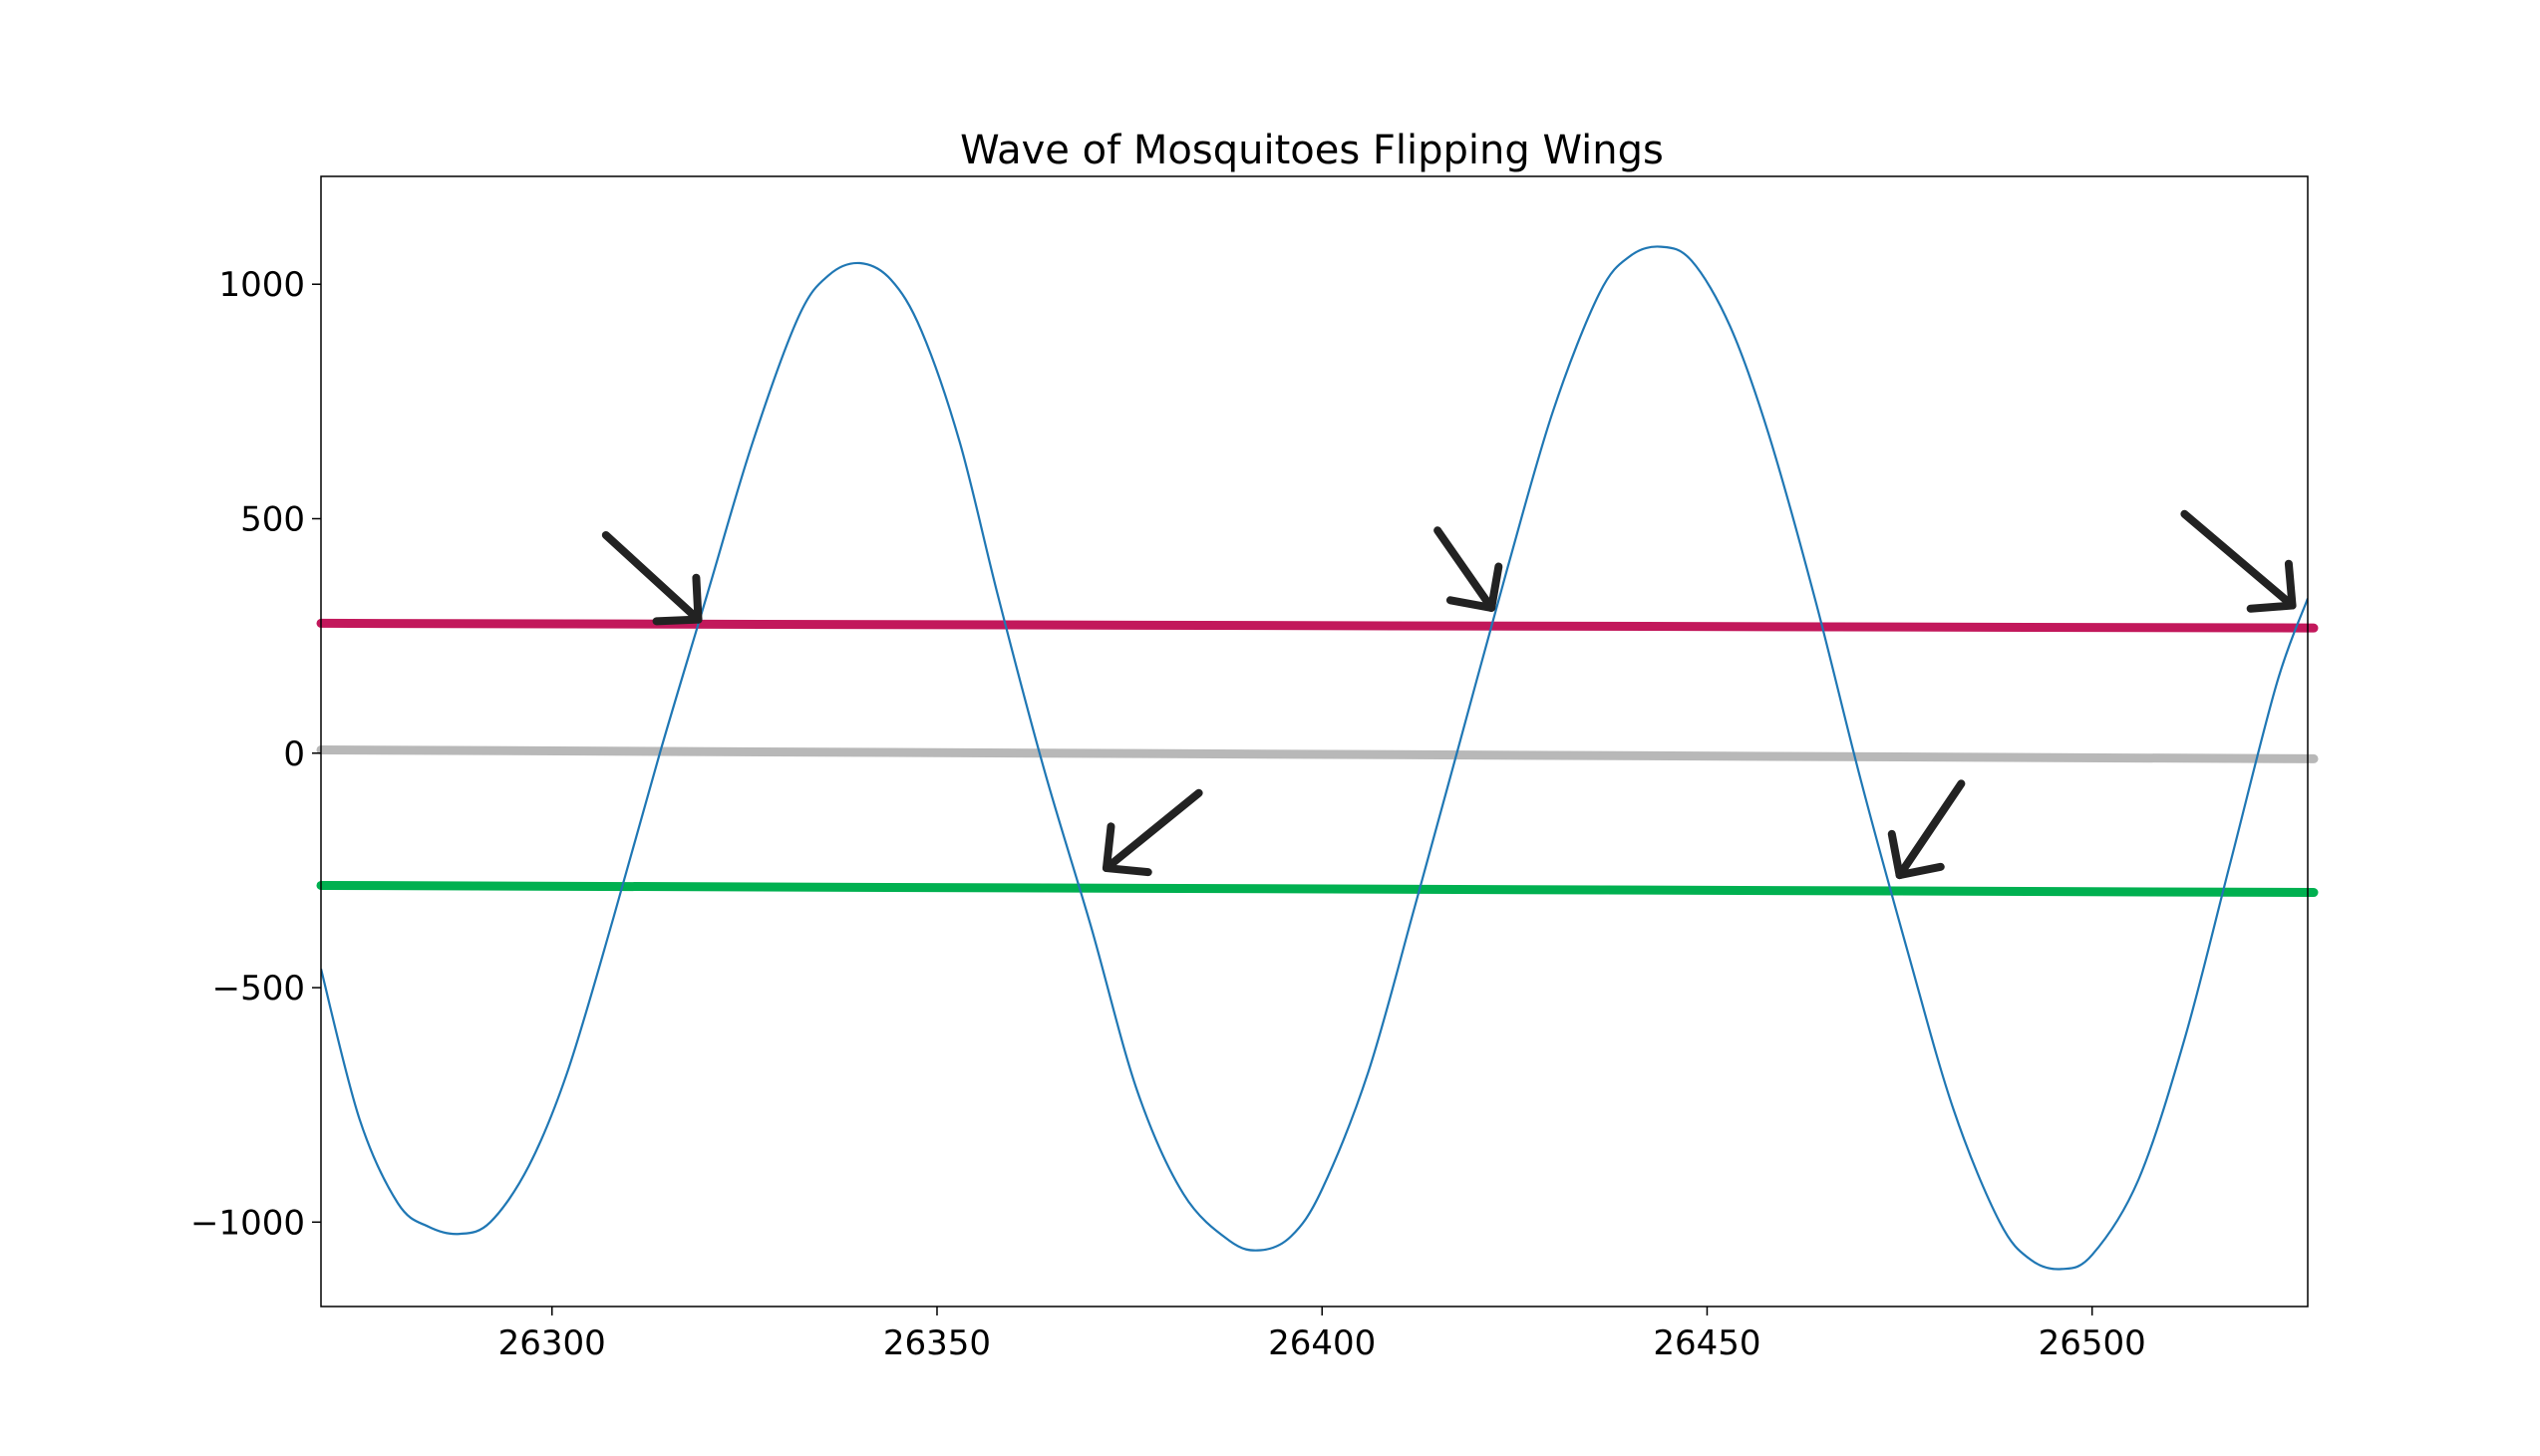  Describe the element at coordinates (261, 285) in the screenshot. I see `y-tick-label: 1000` at that location.